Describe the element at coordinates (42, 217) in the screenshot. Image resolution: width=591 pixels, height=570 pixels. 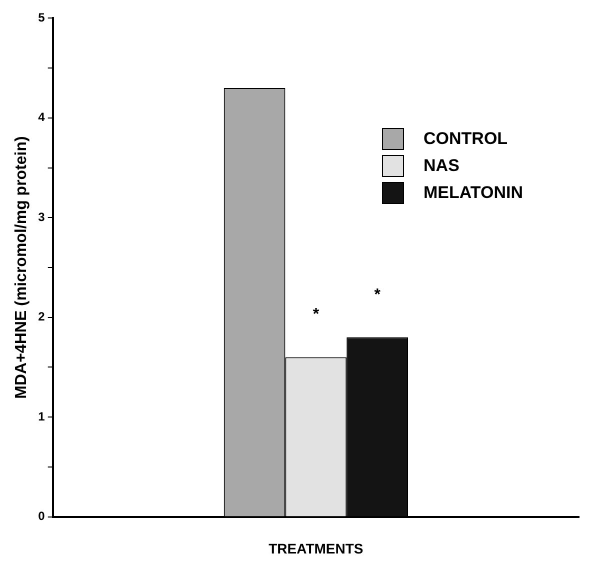
I see `y-tick-label: 3` at that location.